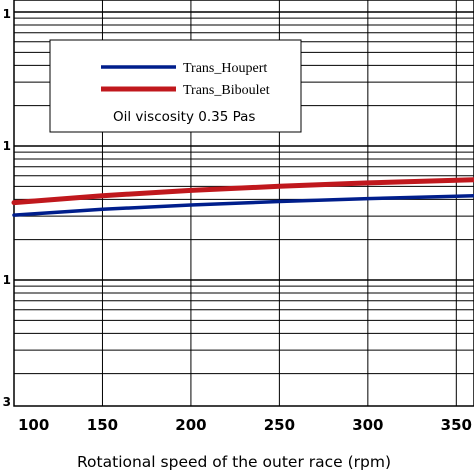  Describe the element at coordinates (242, 191) in the screenshot. I see `series-line-trans-biboulet` at that location.